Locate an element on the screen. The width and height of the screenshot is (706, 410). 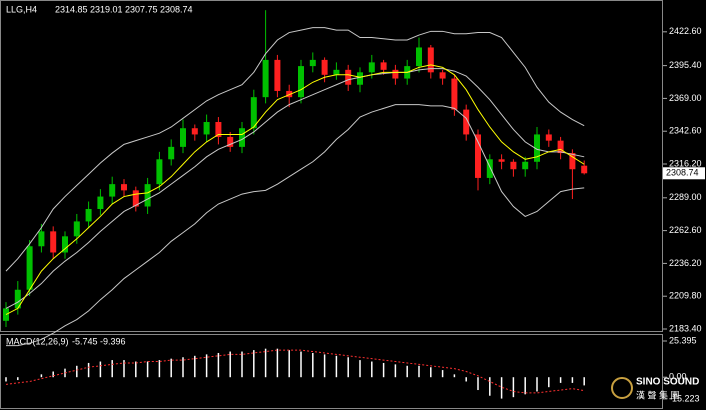
y-tick-label: 2236.20 is located at coordinates (685, 263).